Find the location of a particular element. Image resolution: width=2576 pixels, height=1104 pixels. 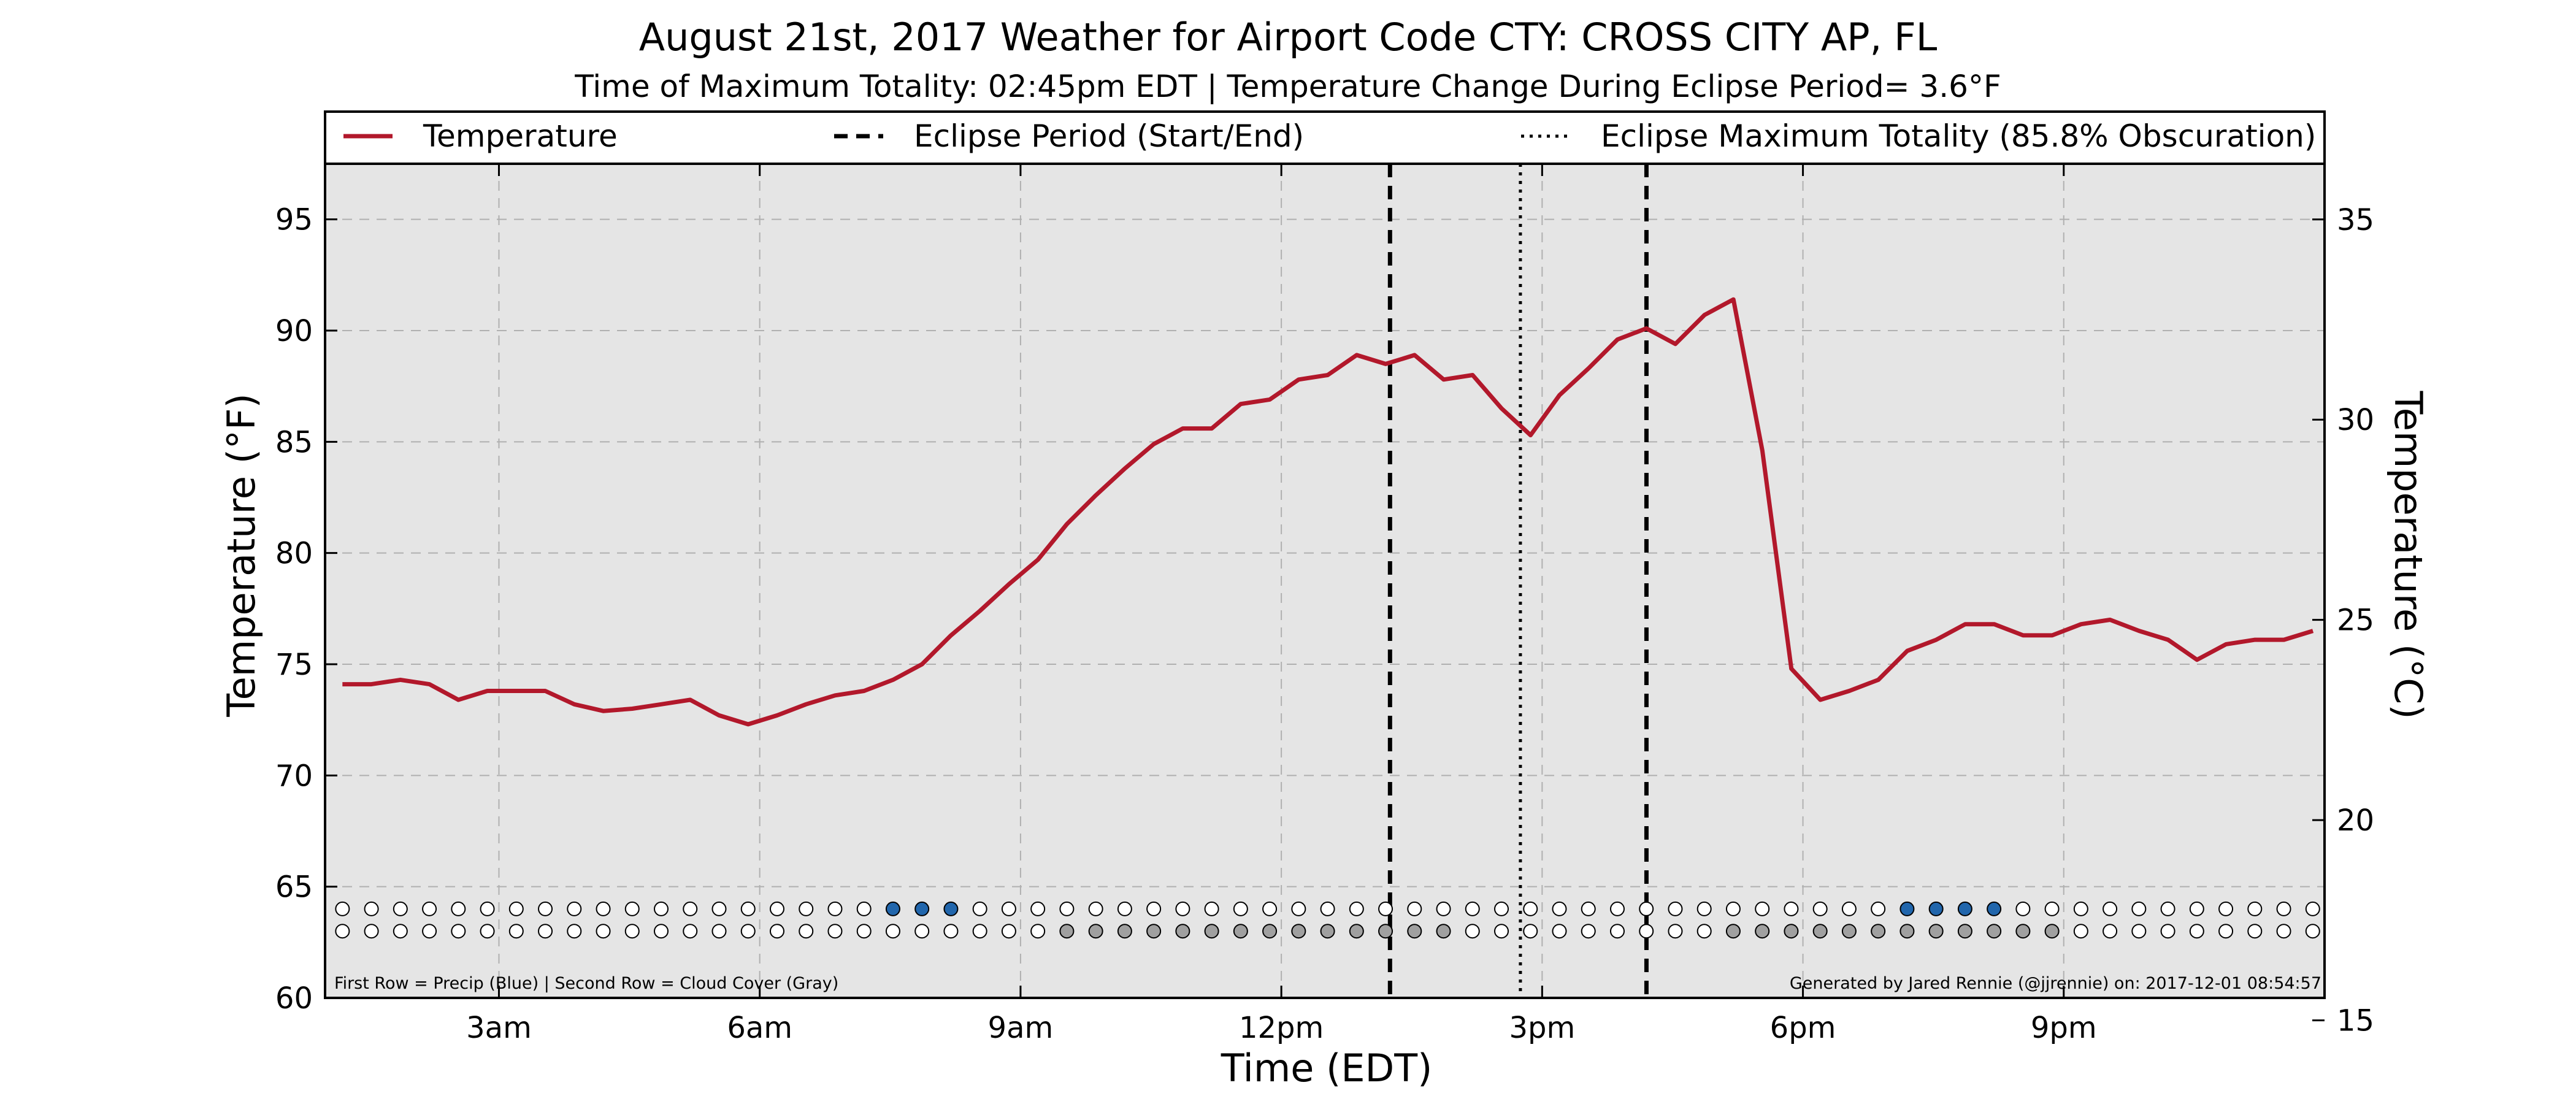

y-tick-label-right: 25 is located at coordinates (2355, 621).